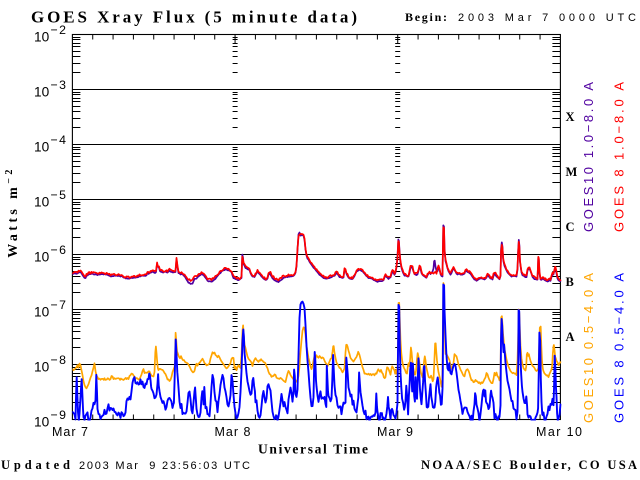  What do you see at coordinates (70, 432) in the screenshot?
I see `svg-text: Mar 7` at bounding box center [70, 432].